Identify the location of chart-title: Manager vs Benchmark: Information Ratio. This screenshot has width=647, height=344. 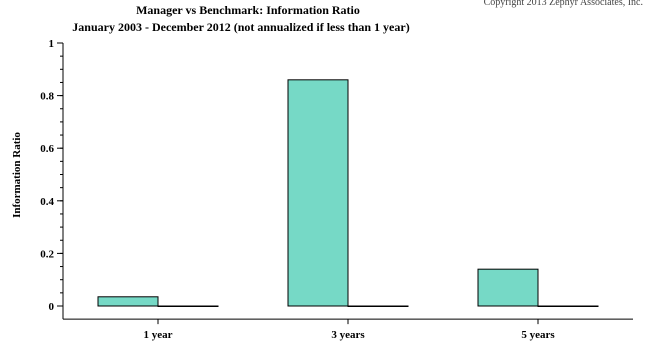
(248, 10).